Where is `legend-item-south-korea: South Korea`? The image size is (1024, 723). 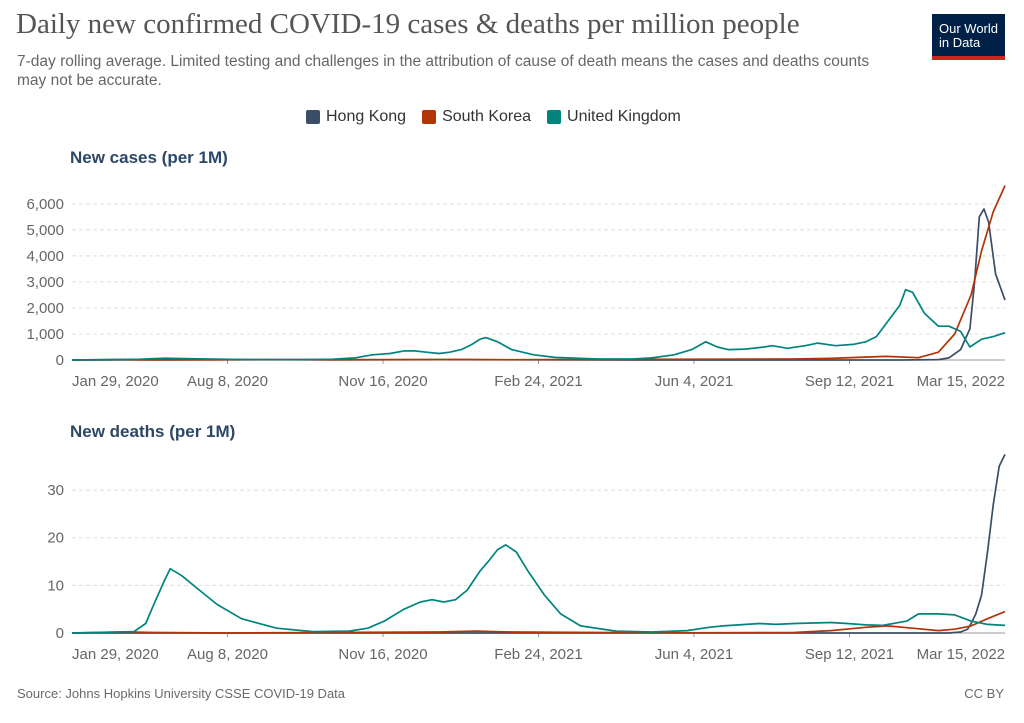
legend-item-south-korea: South Korea is located at coordinates (476, 117).